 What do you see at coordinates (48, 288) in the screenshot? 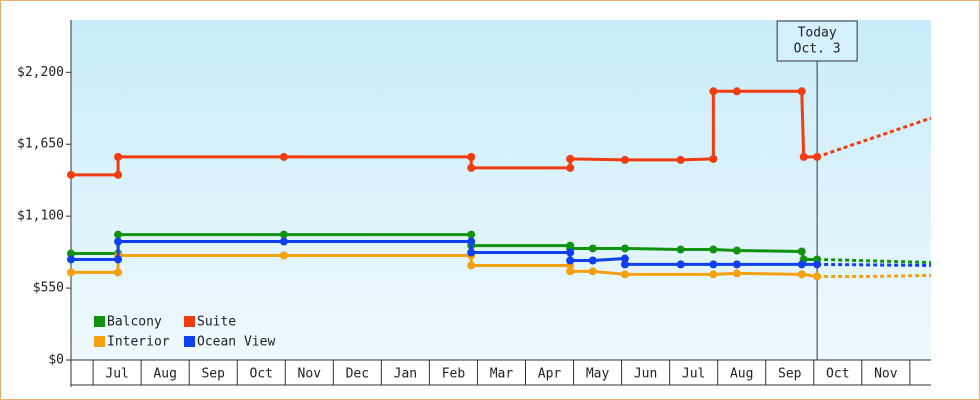
I see `y-tick-label: $550` at bounding box center [48, 288].